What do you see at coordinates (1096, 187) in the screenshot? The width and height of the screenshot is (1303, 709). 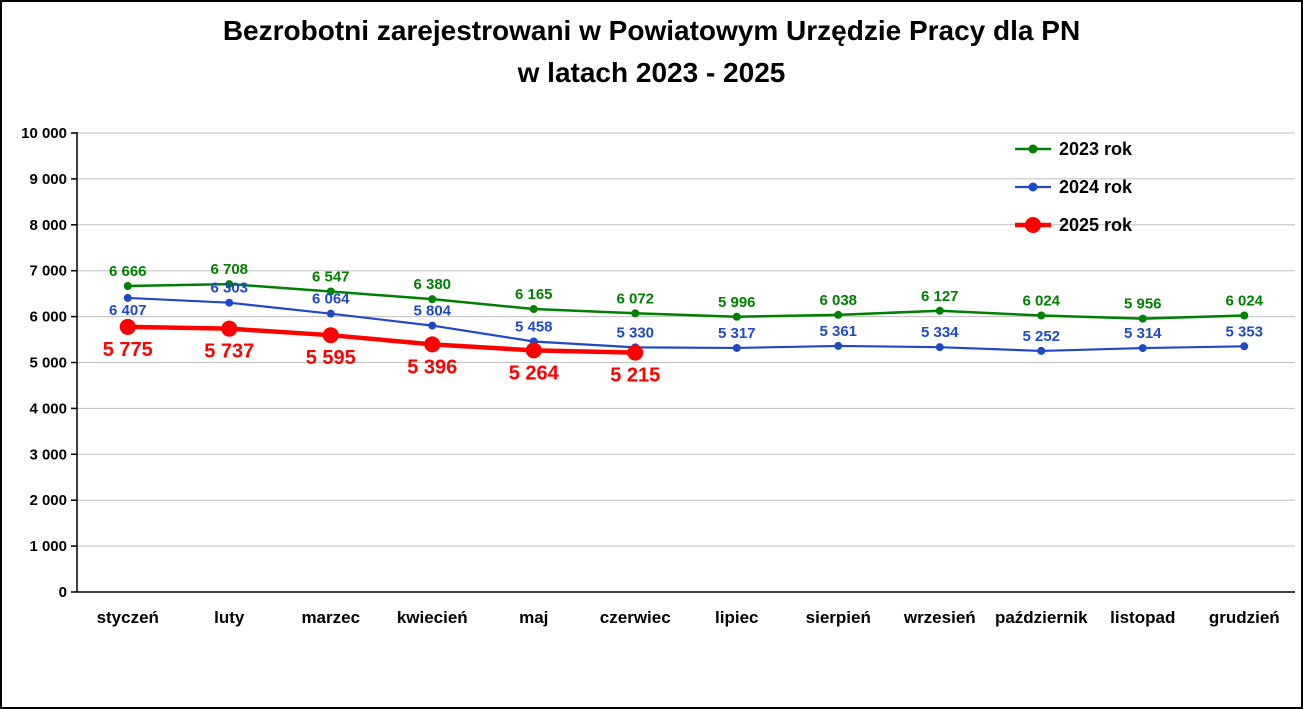 I see `legend-label-2024: 2024 rok` at bounding box center [1096, 187].